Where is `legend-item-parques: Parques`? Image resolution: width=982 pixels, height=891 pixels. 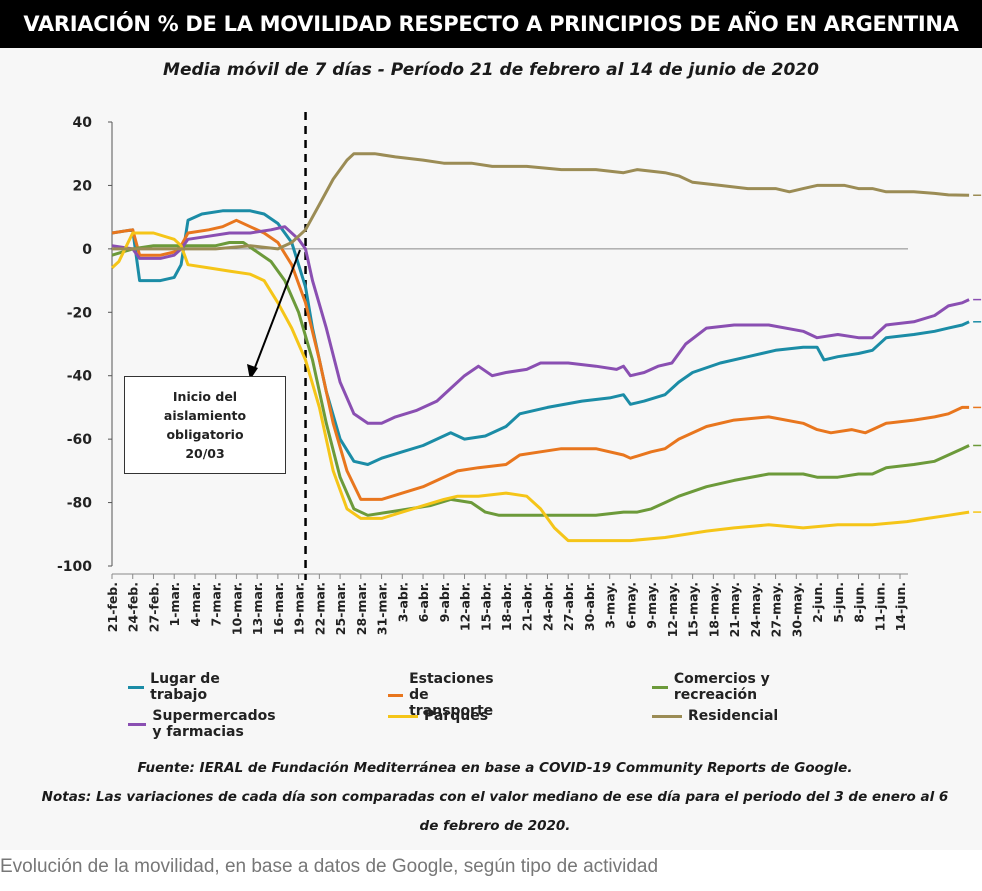 legend-item-parques: Parques is located at coordinates (438, 716).